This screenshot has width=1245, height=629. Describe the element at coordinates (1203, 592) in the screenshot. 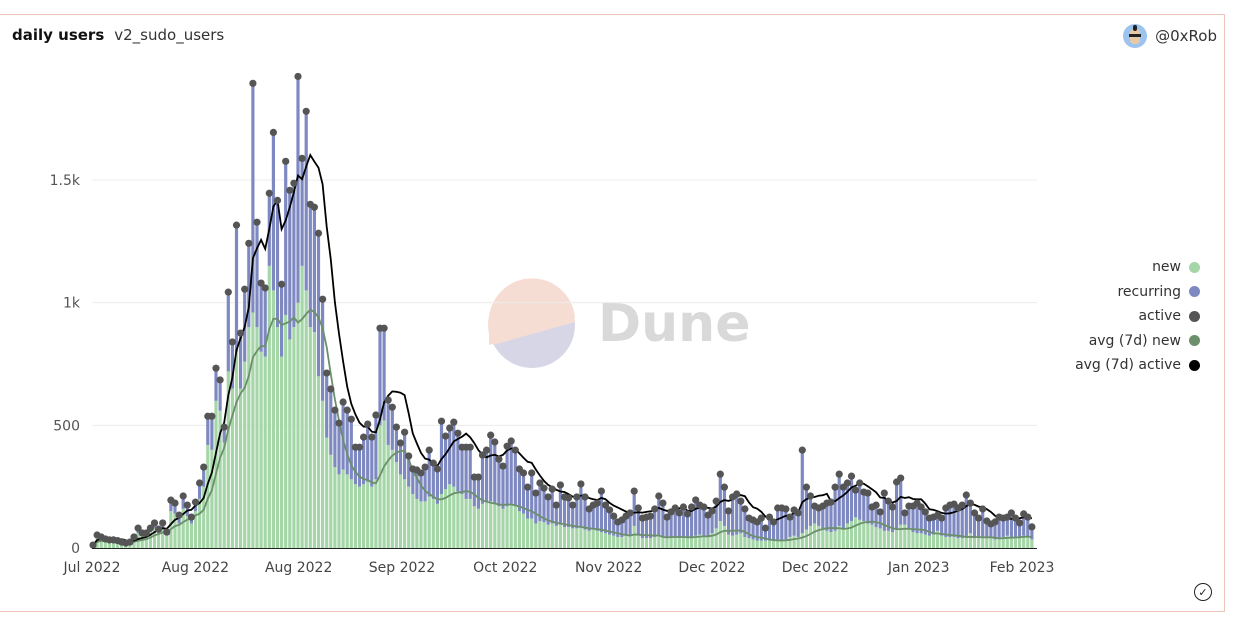

I see `check-circle-icon: ✓` at that location.